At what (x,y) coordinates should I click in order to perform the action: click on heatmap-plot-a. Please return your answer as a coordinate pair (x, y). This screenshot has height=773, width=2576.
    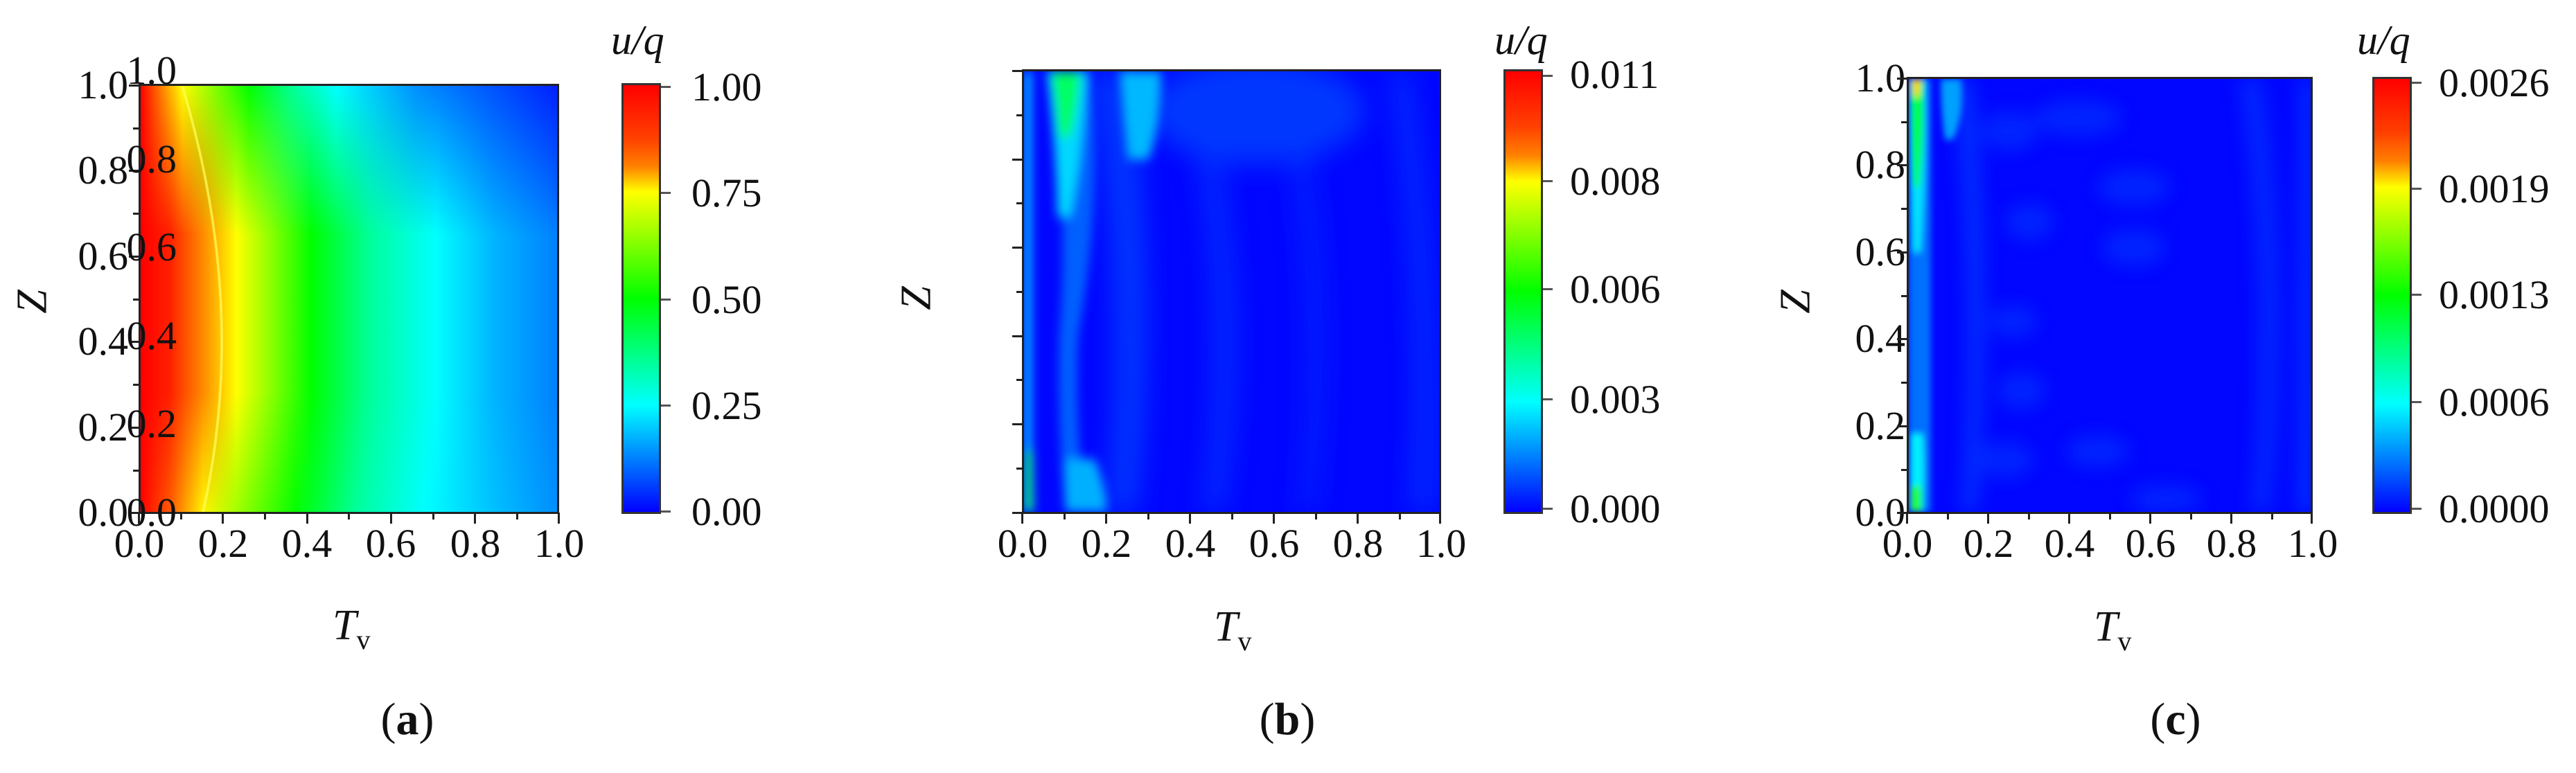
    Looking at the image, I should click on (349, 299).